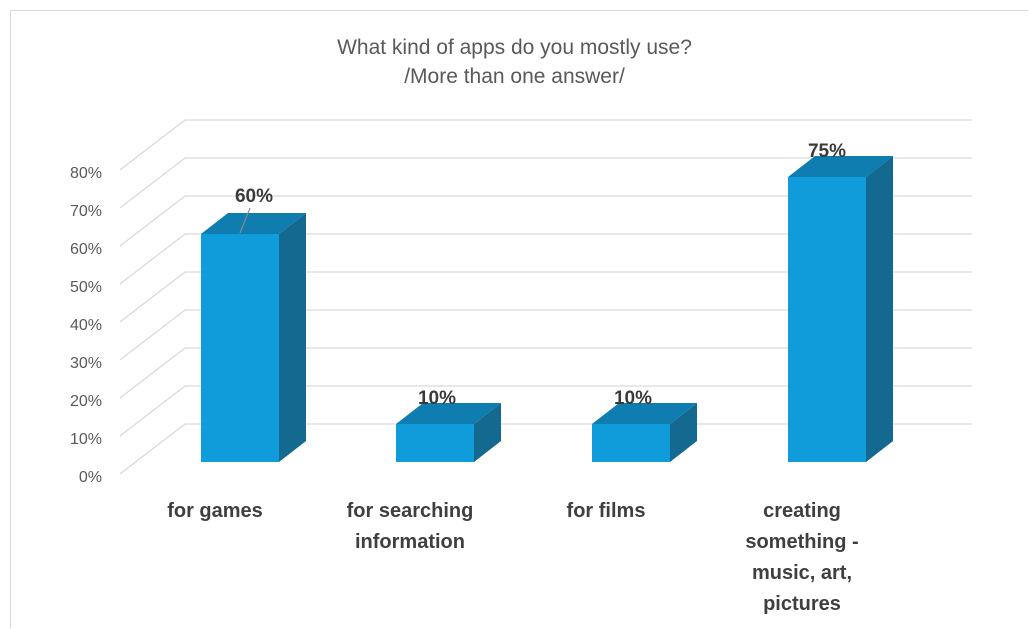 The height and width of the screenshot is (629, 1029). Describe the element at coordinates (410, 542) in the screenshot. I see `category-label: information` at that location.